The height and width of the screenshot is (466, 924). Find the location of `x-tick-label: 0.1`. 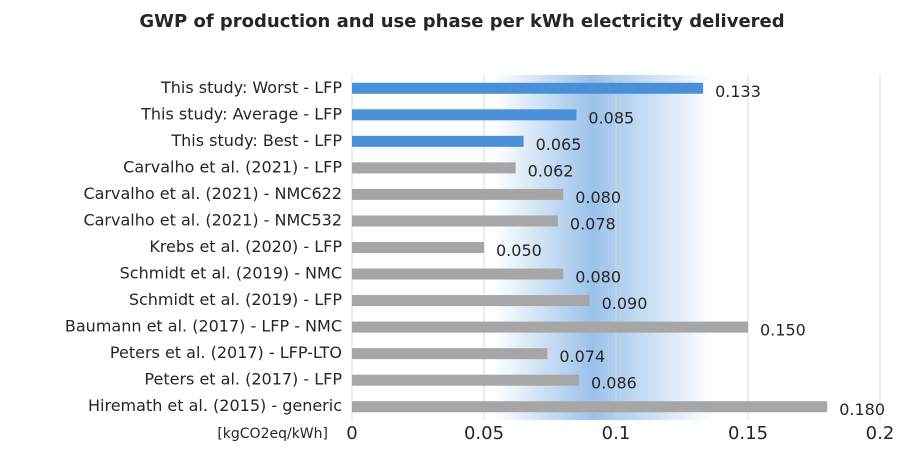

x-tick-label: 0.1 is located at coordinates (616, 433).